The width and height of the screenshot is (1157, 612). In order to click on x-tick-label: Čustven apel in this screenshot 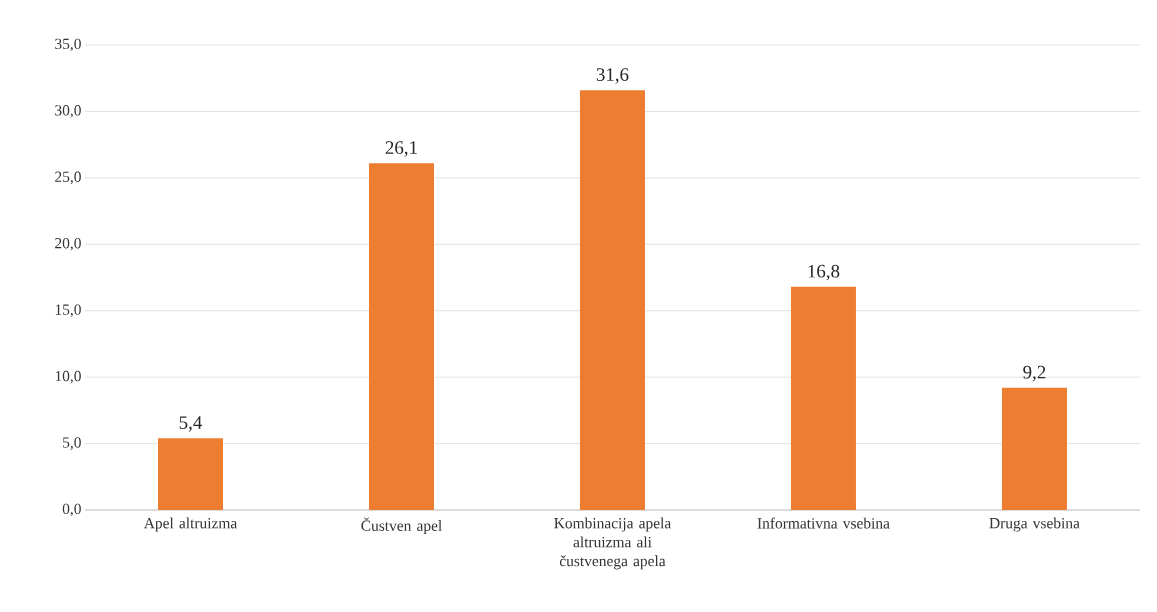, I will do `click(401, 526)`.